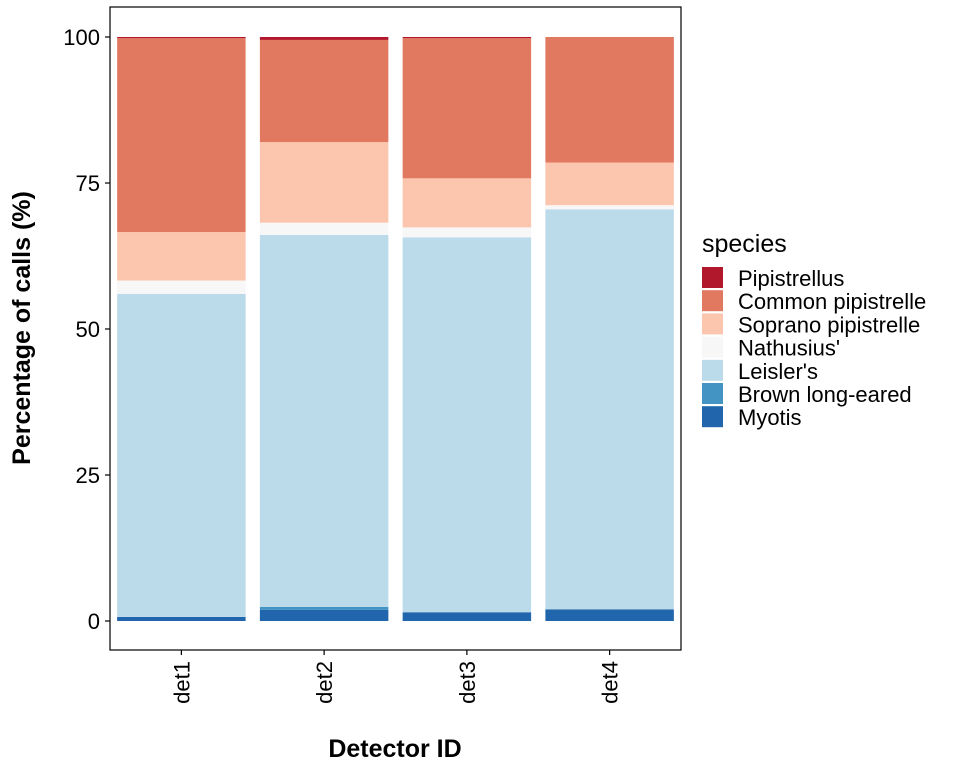  What do you see at coordinates (609, 184) in the screenshot?
I see `bar-segment-det4-soprano-pipistrelle` at bounding box center [609, 184].